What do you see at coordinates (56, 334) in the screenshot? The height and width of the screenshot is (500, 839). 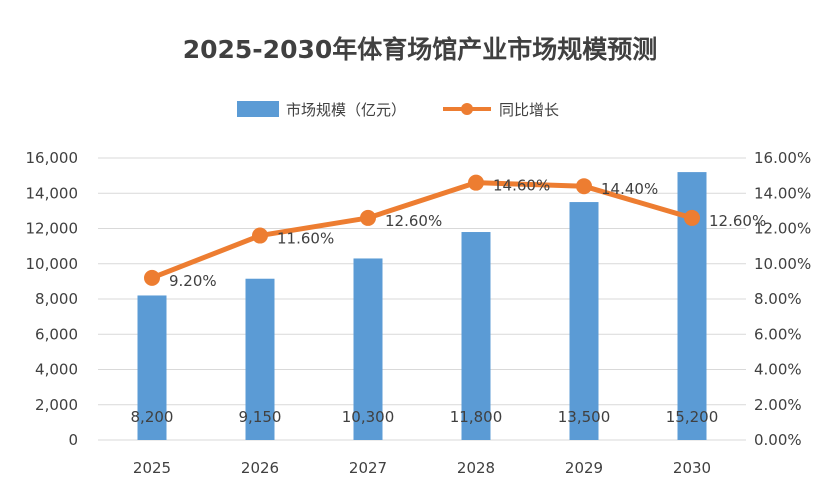 I see `y-left-tick-label: 6,000` at bounding box center [56, 334].